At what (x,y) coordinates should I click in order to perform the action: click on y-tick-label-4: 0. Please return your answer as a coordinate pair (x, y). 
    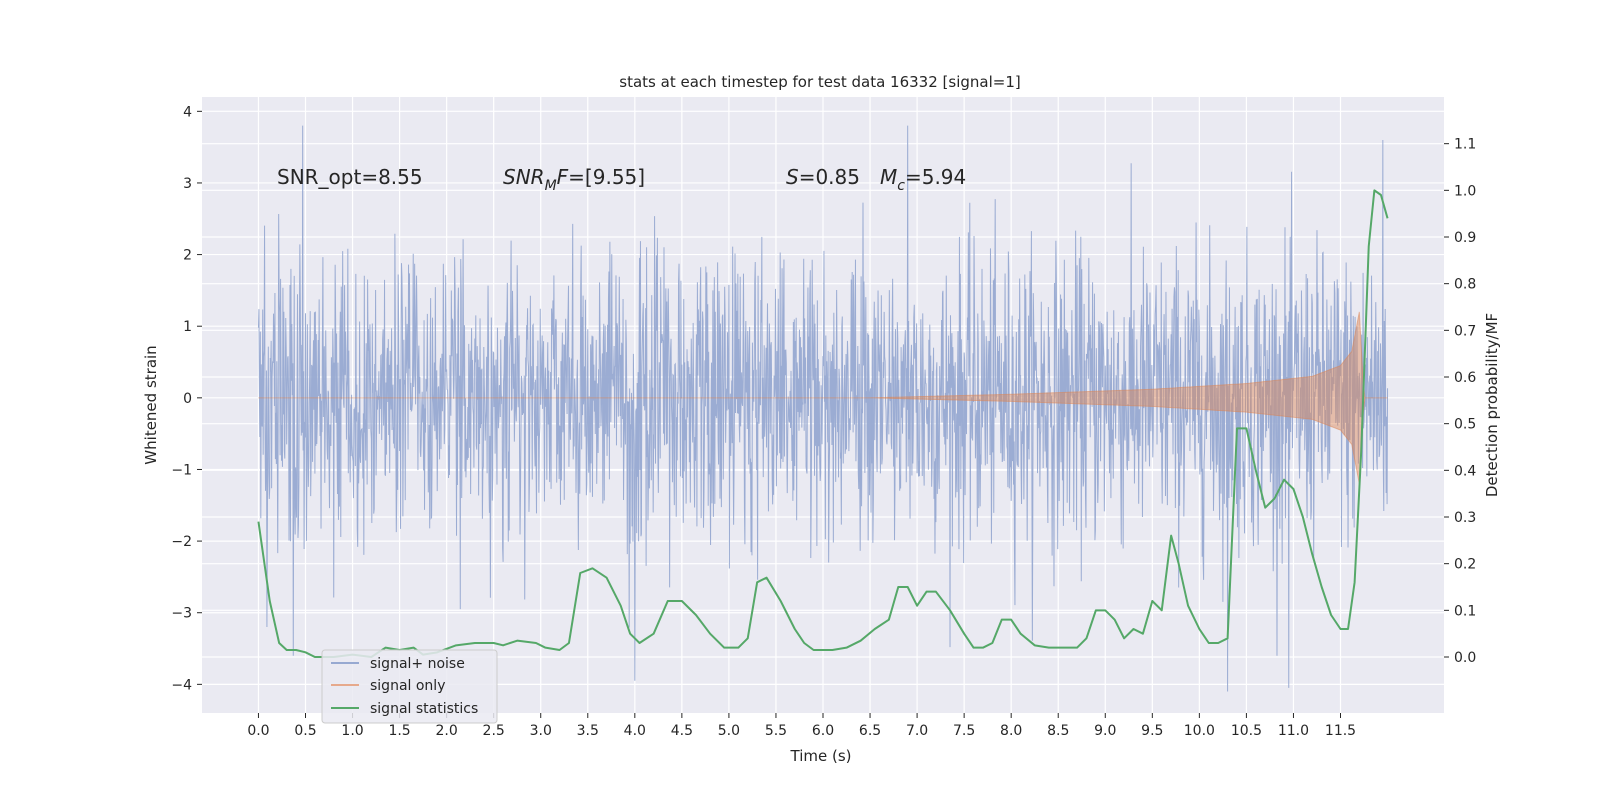
    Looking at the image, I should click on (187, 399).